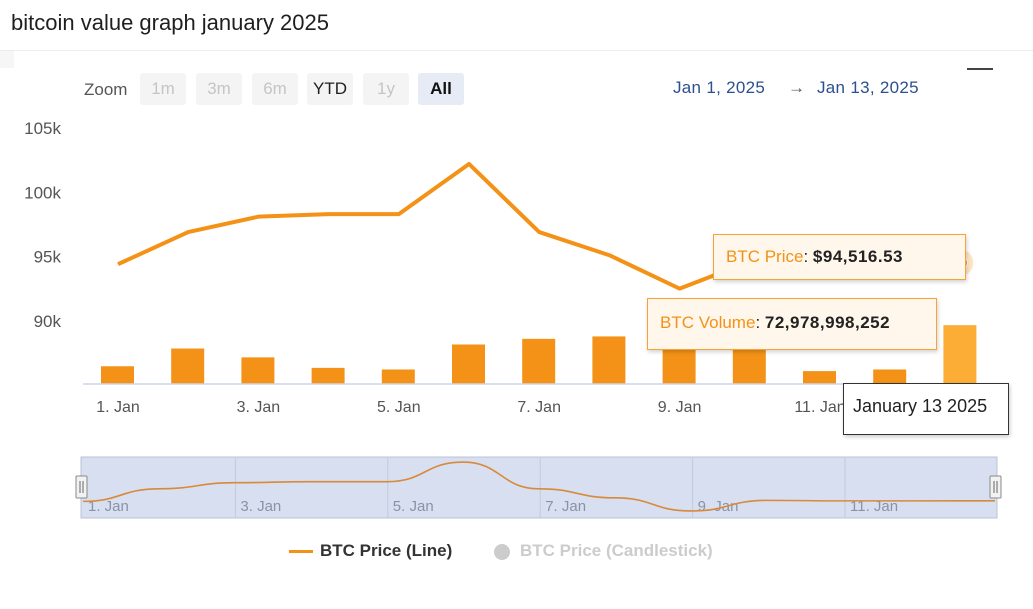  What do you see at coordinates (413, 506) in the screenshot?
I see `navigator-tick-label: 5. Jan` at bounding box center [413, 506].